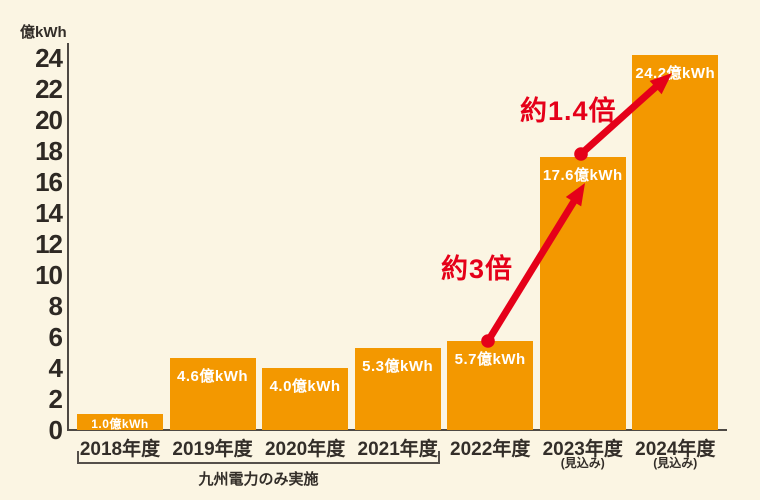  What do you see at coordinates (55, 429) in the screenshot?
I see `y-tick-label: 0` at bounding box center [55, 429].